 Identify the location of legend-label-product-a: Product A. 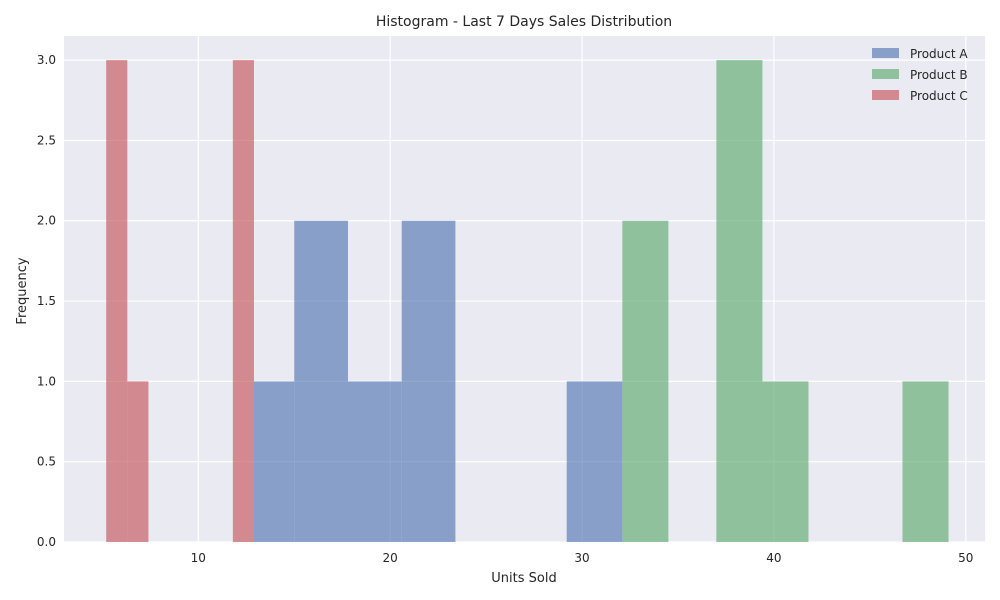
(939, 54).